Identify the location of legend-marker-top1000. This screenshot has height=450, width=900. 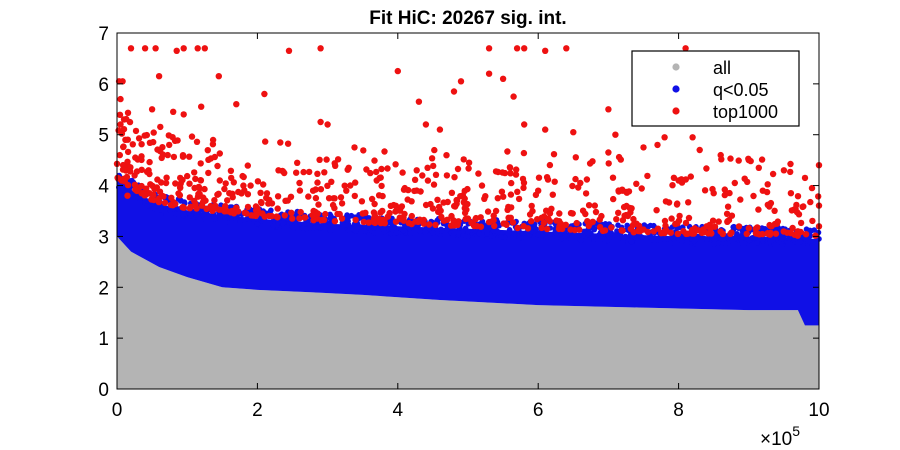
(676, 111).